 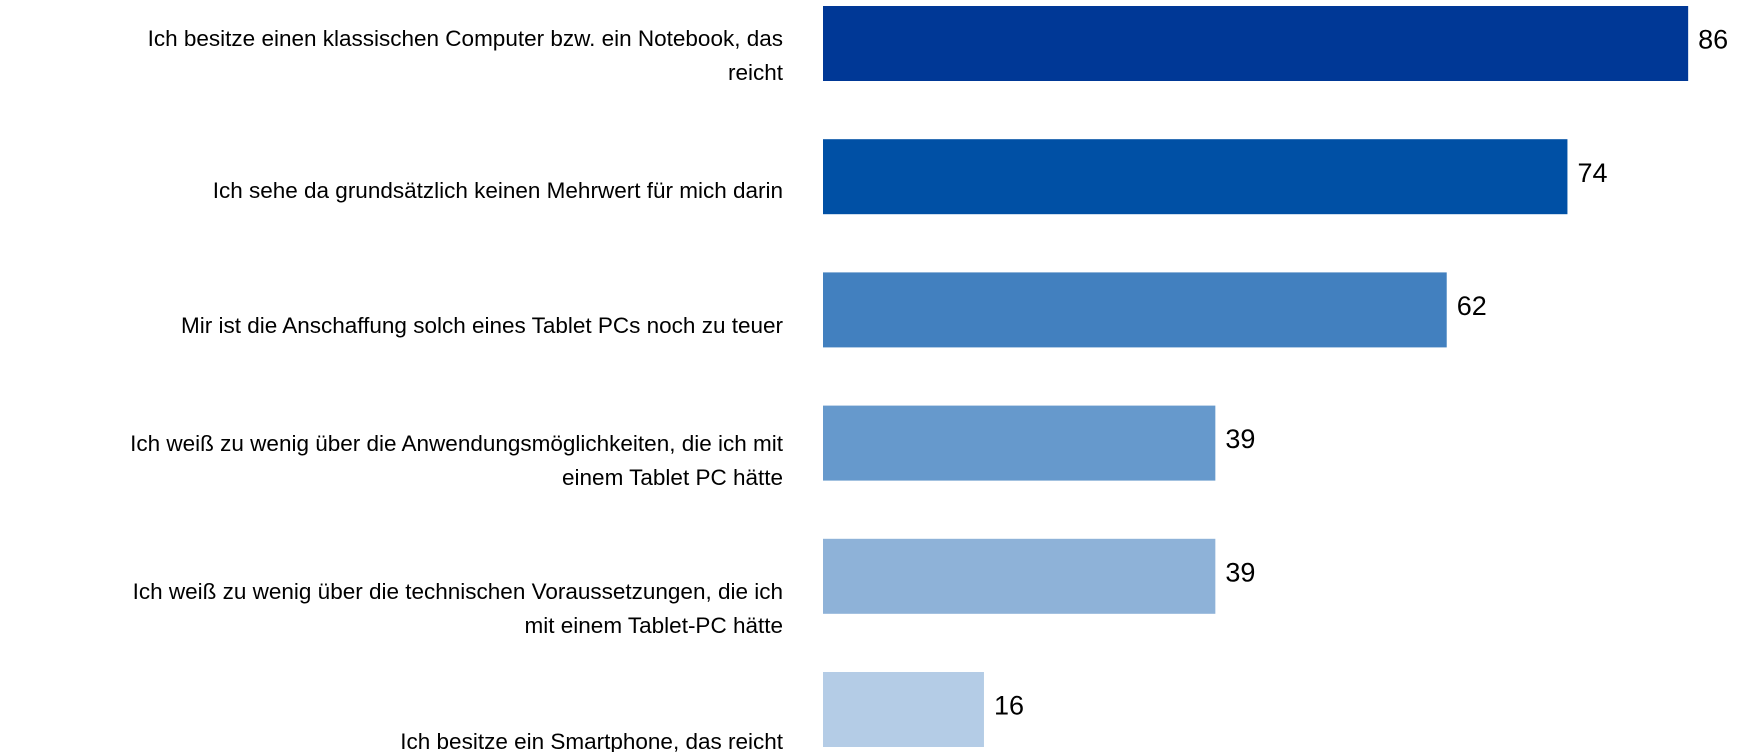 I want to click on value-label: 62, so click(x=1472, y=306).